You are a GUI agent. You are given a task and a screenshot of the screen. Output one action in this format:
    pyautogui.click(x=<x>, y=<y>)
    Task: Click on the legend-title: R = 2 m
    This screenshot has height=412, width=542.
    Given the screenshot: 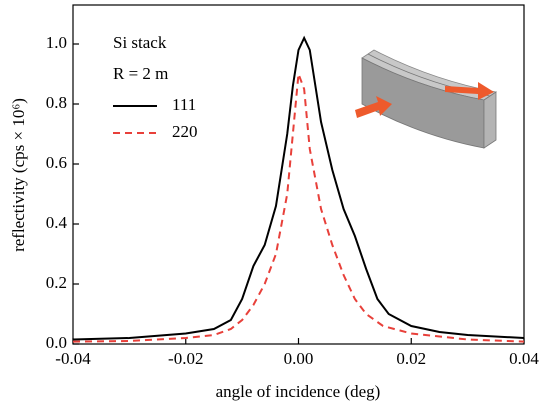 What is the action you would take?
    pyautogui.click(x=140, y=73)
    